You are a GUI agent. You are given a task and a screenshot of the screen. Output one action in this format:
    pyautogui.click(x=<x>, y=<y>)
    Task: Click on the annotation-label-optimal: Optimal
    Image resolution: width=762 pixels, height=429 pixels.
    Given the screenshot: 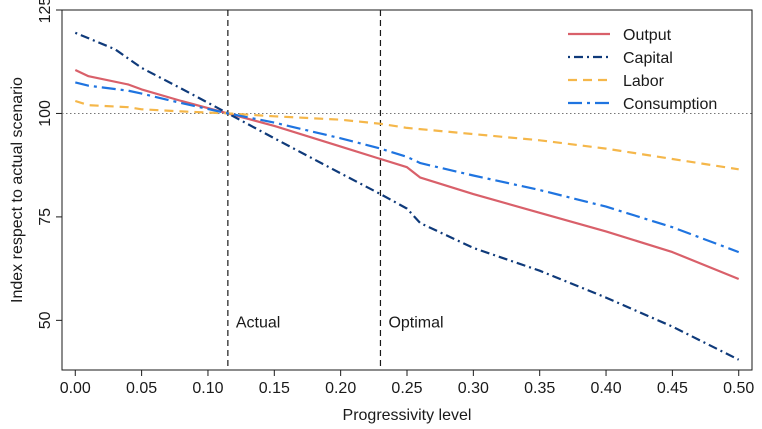 What is the action you would take?
    pyautogui.click(x=415, y=323)
    